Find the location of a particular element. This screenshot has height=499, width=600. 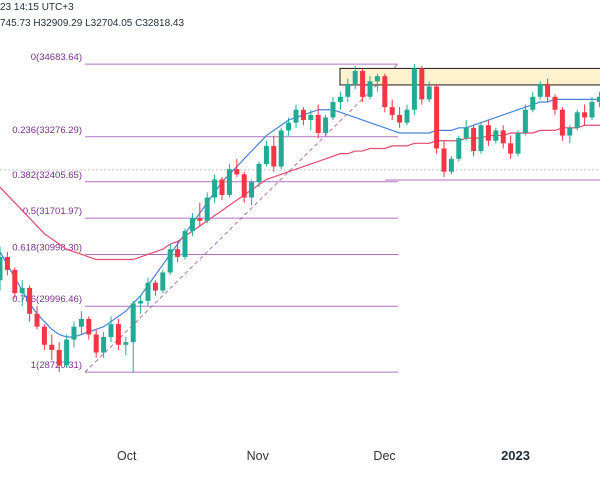

resistance-zone is located at coordinates (469, 76).